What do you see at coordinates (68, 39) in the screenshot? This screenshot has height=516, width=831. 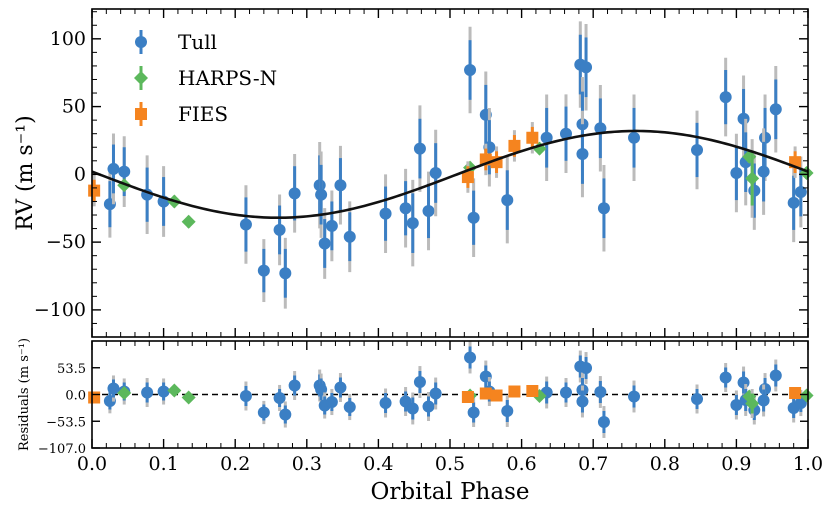 I see `rv-y-tick-label: 100` at bounding box center [68, 39].